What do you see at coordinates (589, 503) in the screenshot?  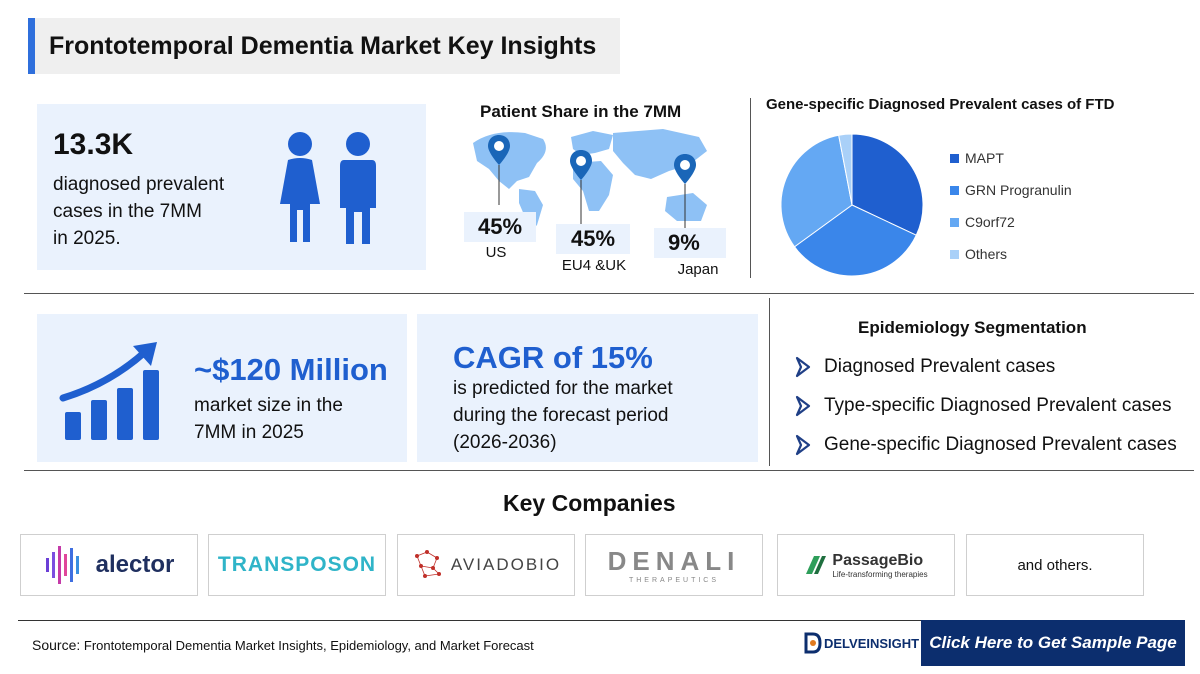 I see `companies-title: Key Companies` at bounding box center [589, 503].